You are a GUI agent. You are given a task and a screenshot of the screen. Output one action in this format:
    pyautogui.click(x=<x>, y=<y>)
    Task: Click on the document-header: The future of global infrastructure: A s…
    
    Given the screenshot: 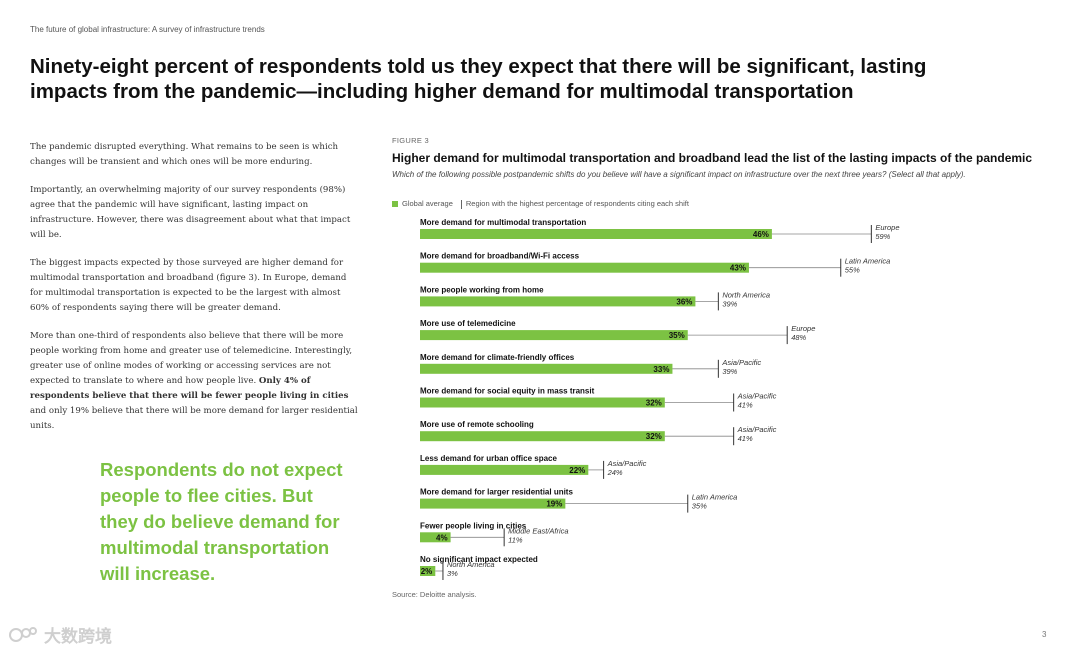 What is the action you would take?
    pyautogui.click(x=147, y=29)
    